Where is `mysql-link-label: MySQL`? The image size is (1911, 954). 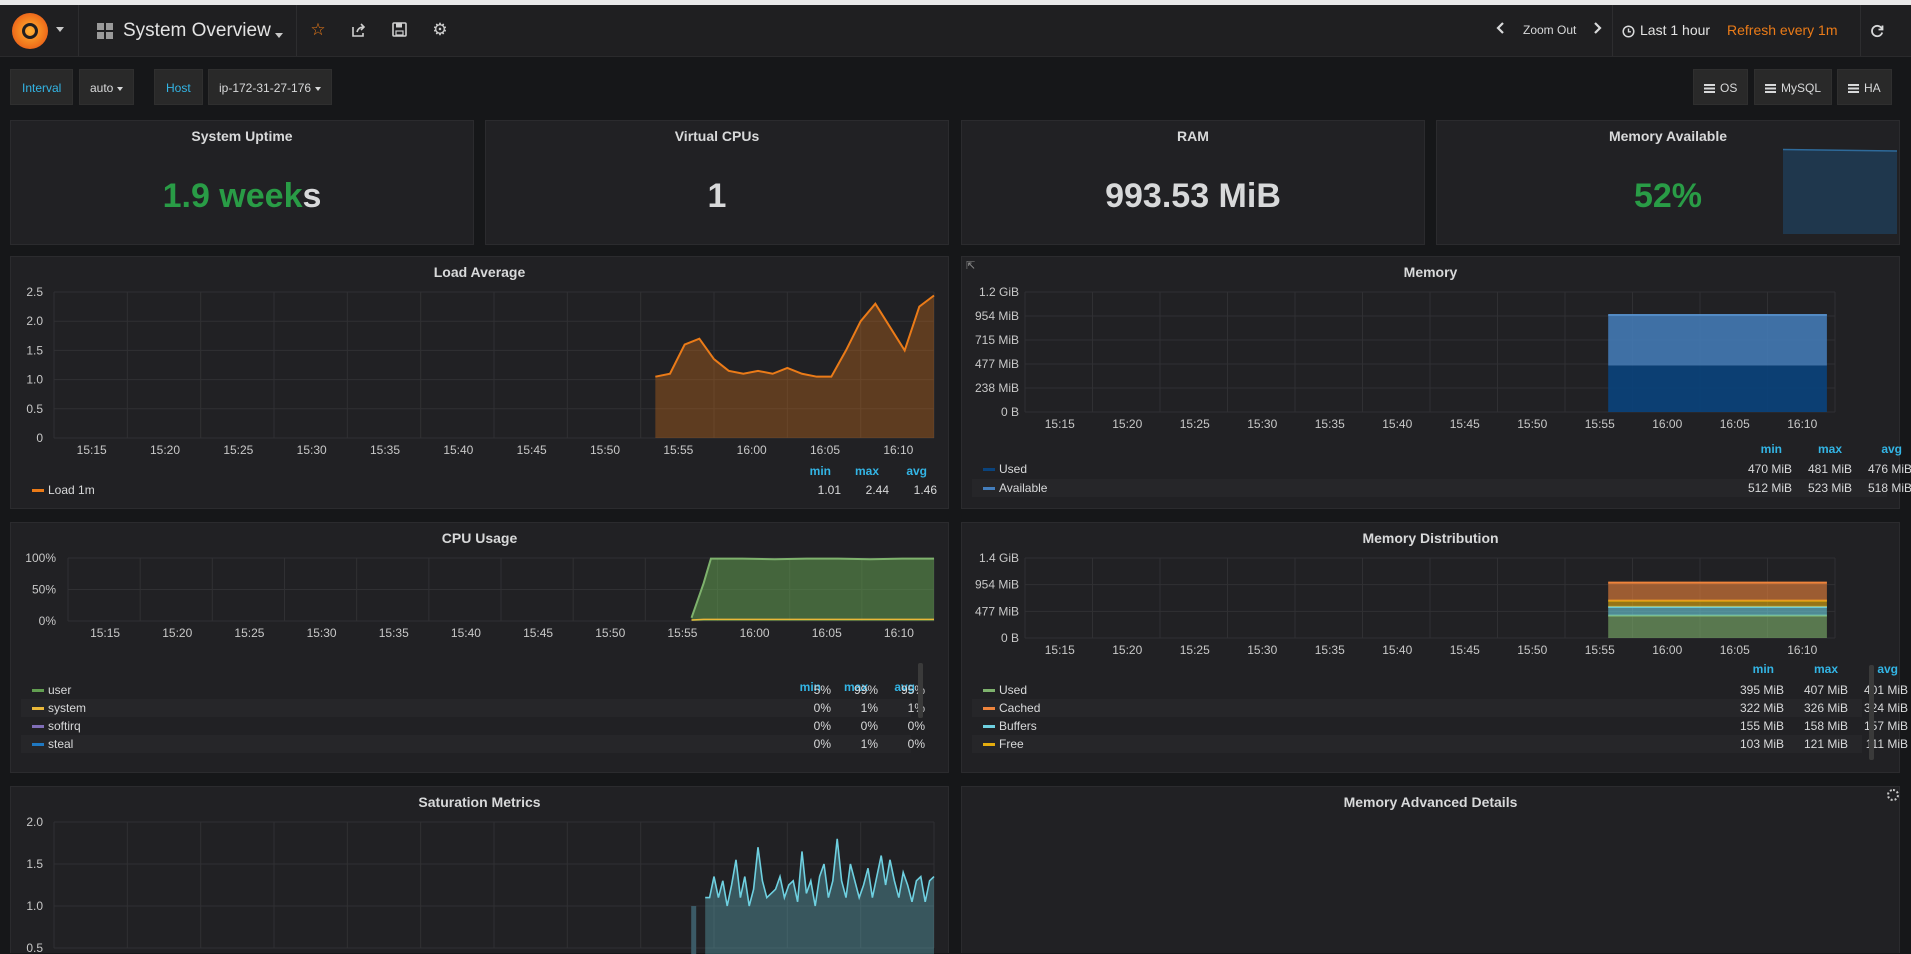
mysql-link-label: MySQL is located at coordinates (1801, 88).